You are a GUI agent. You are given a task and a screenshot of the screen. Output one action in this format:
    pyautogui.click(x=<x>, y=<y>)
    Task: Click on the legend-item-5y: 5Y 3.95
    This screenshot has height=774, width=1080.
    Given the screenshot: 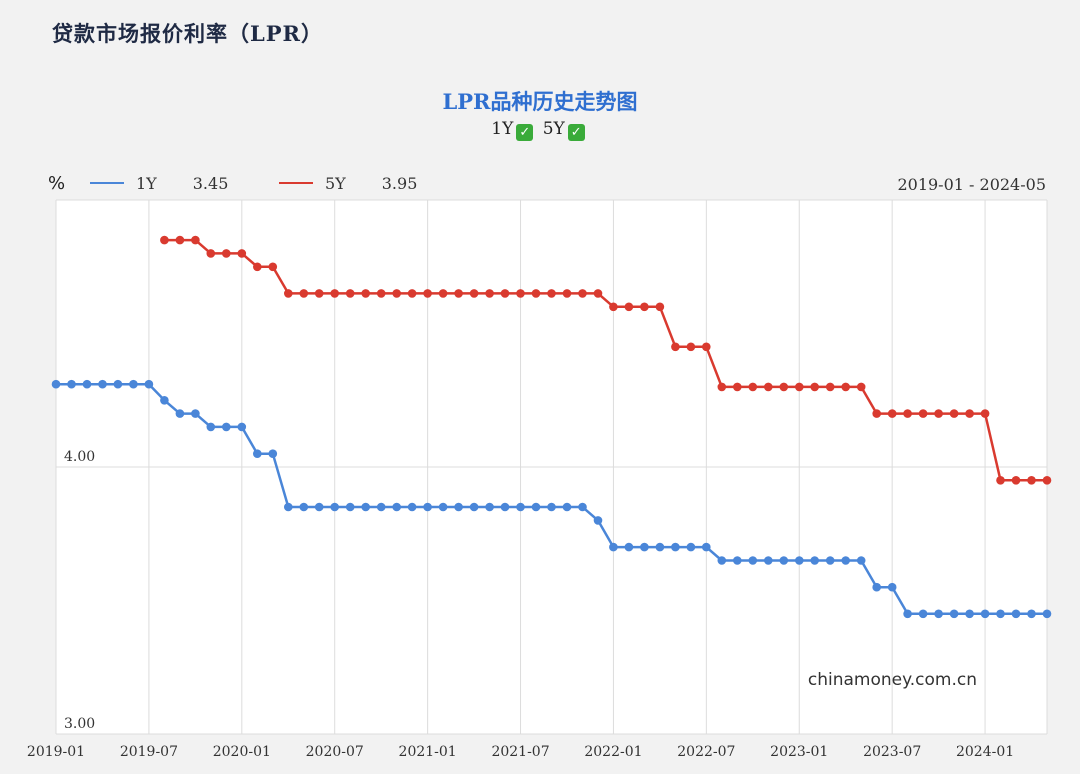 What is the action you would take?
    pyautogui.click(x=348, y=183)
    